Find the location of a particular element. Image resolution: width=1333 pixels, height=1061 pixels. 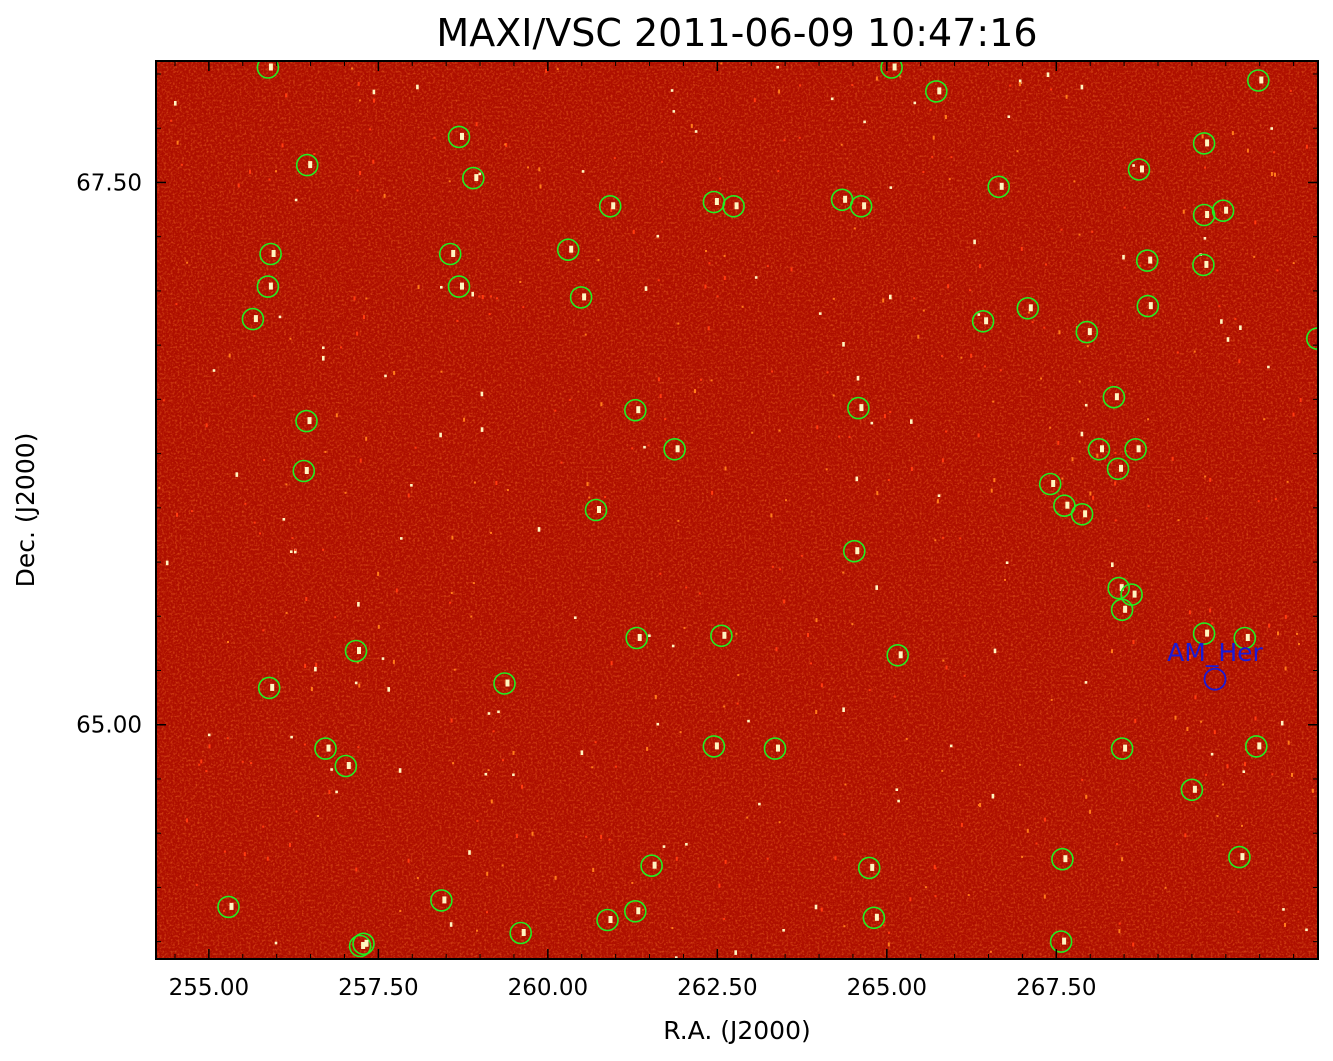

labeled-source-marker is located at coordinates (1215, 679).